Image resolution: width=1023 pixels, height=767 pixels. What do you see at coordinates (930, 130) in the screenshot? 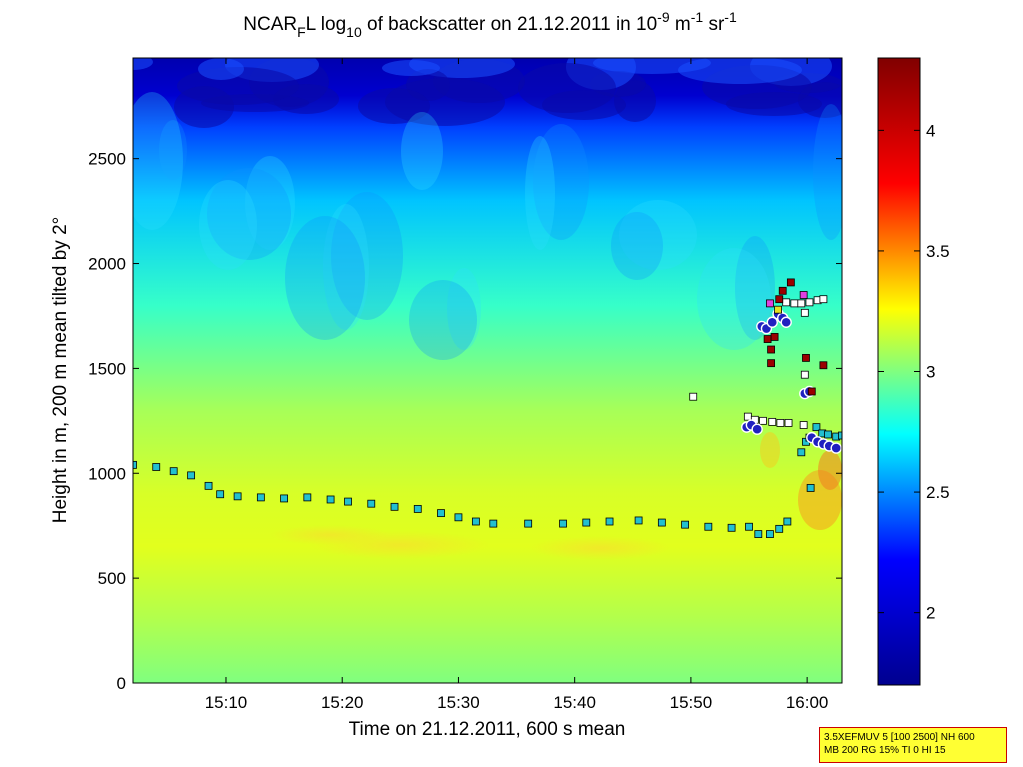
I see `colorbar-tick-label: 4` at bounding box center [930, 130].